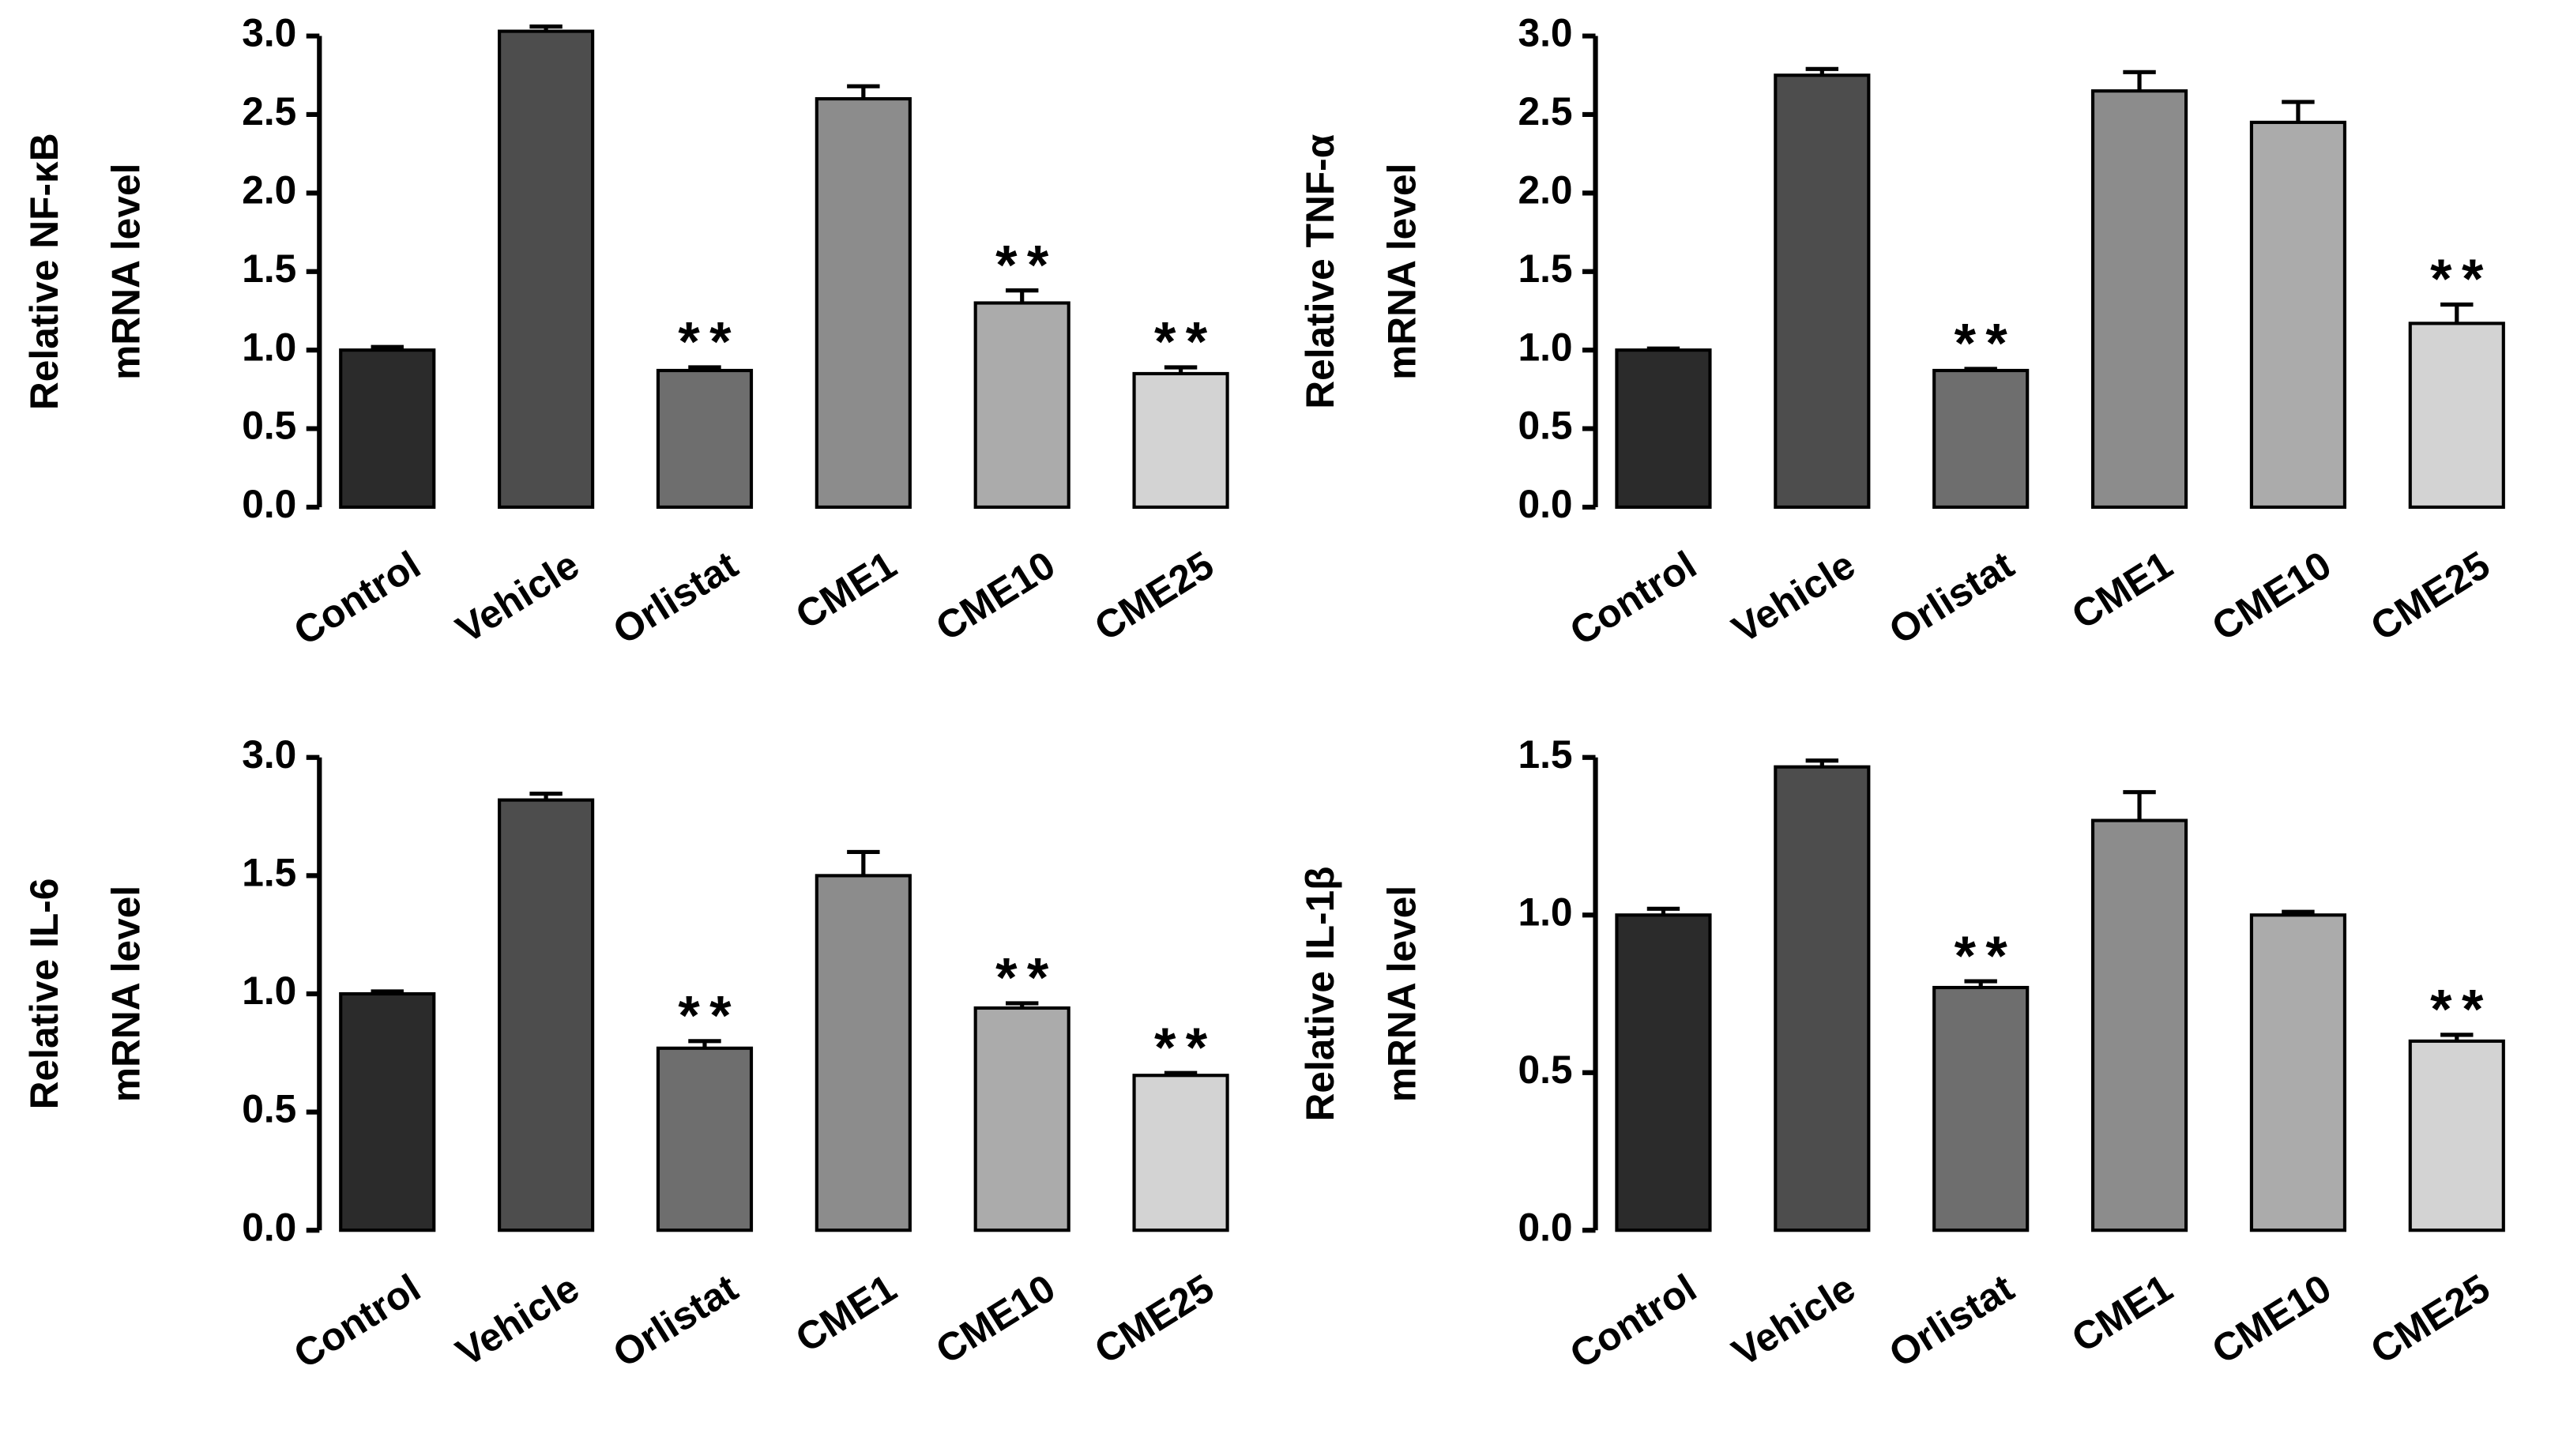 This screenshot has height=1456, width=2566. What do you see at coordinates (44, 271) in the screenshot?
I see `y-axis-label: Relative NF-κB` at bounding box center [44, 271].